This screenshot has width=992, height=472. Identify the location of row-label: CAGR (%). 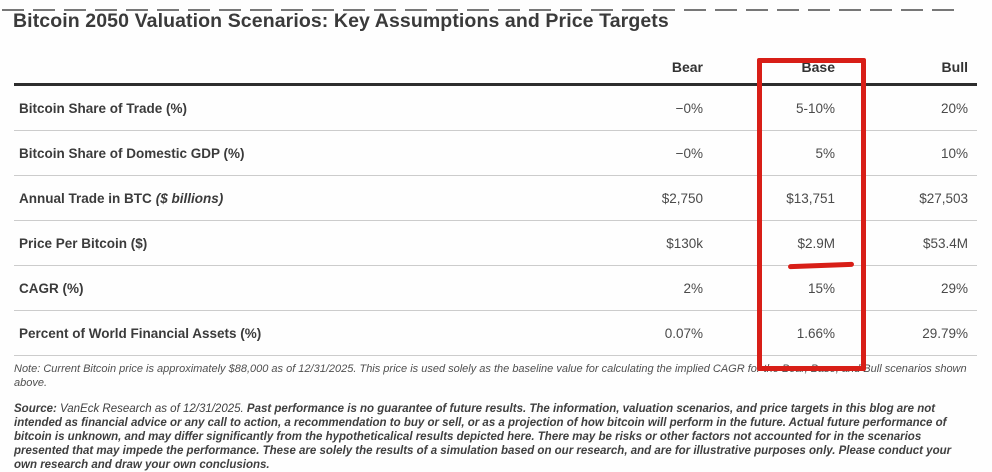
(51, 288).